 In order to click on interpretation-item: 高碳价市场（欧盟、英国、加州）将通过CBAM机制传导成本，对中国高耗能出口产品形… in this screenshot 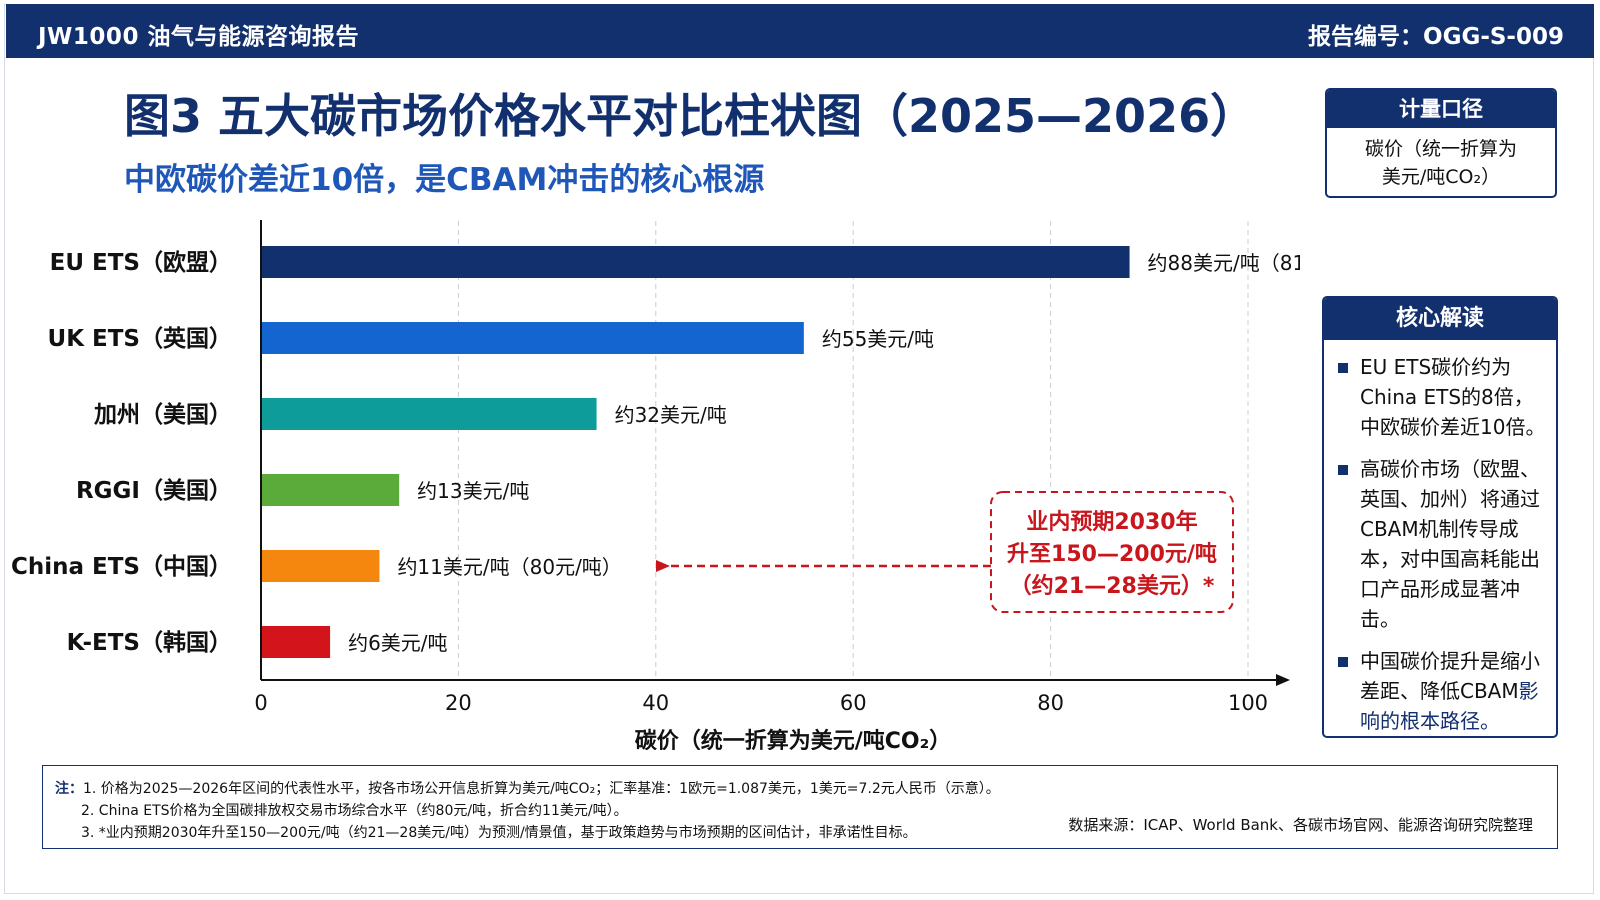, I will do `click(1443, 544)`.